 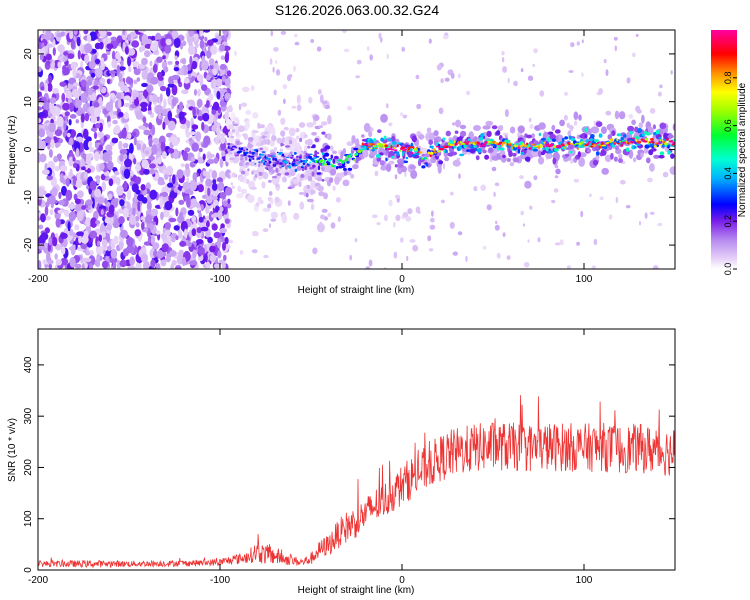 I want to click on spectrogram-y-label: Frequency (Hz), so click(x=12, y=150).